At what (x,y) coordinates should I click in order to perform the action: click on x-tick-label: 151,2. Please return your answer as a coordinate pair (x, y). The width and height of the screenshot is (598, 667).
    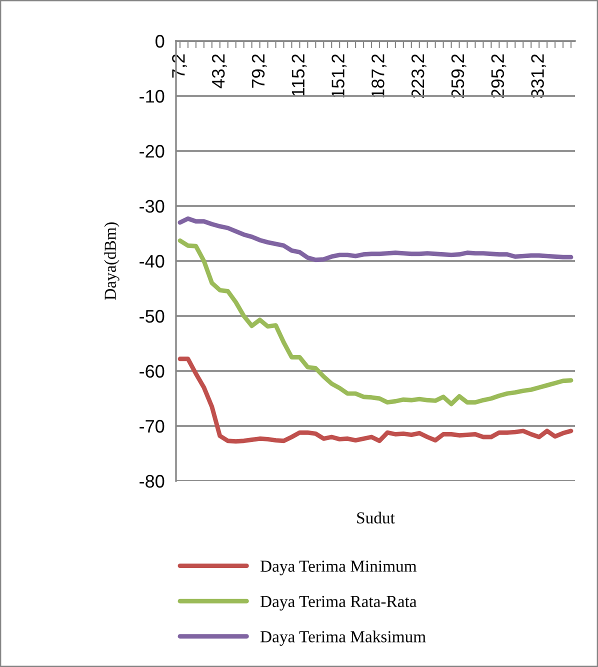
    Looking at the image, I should click on (339, 76).